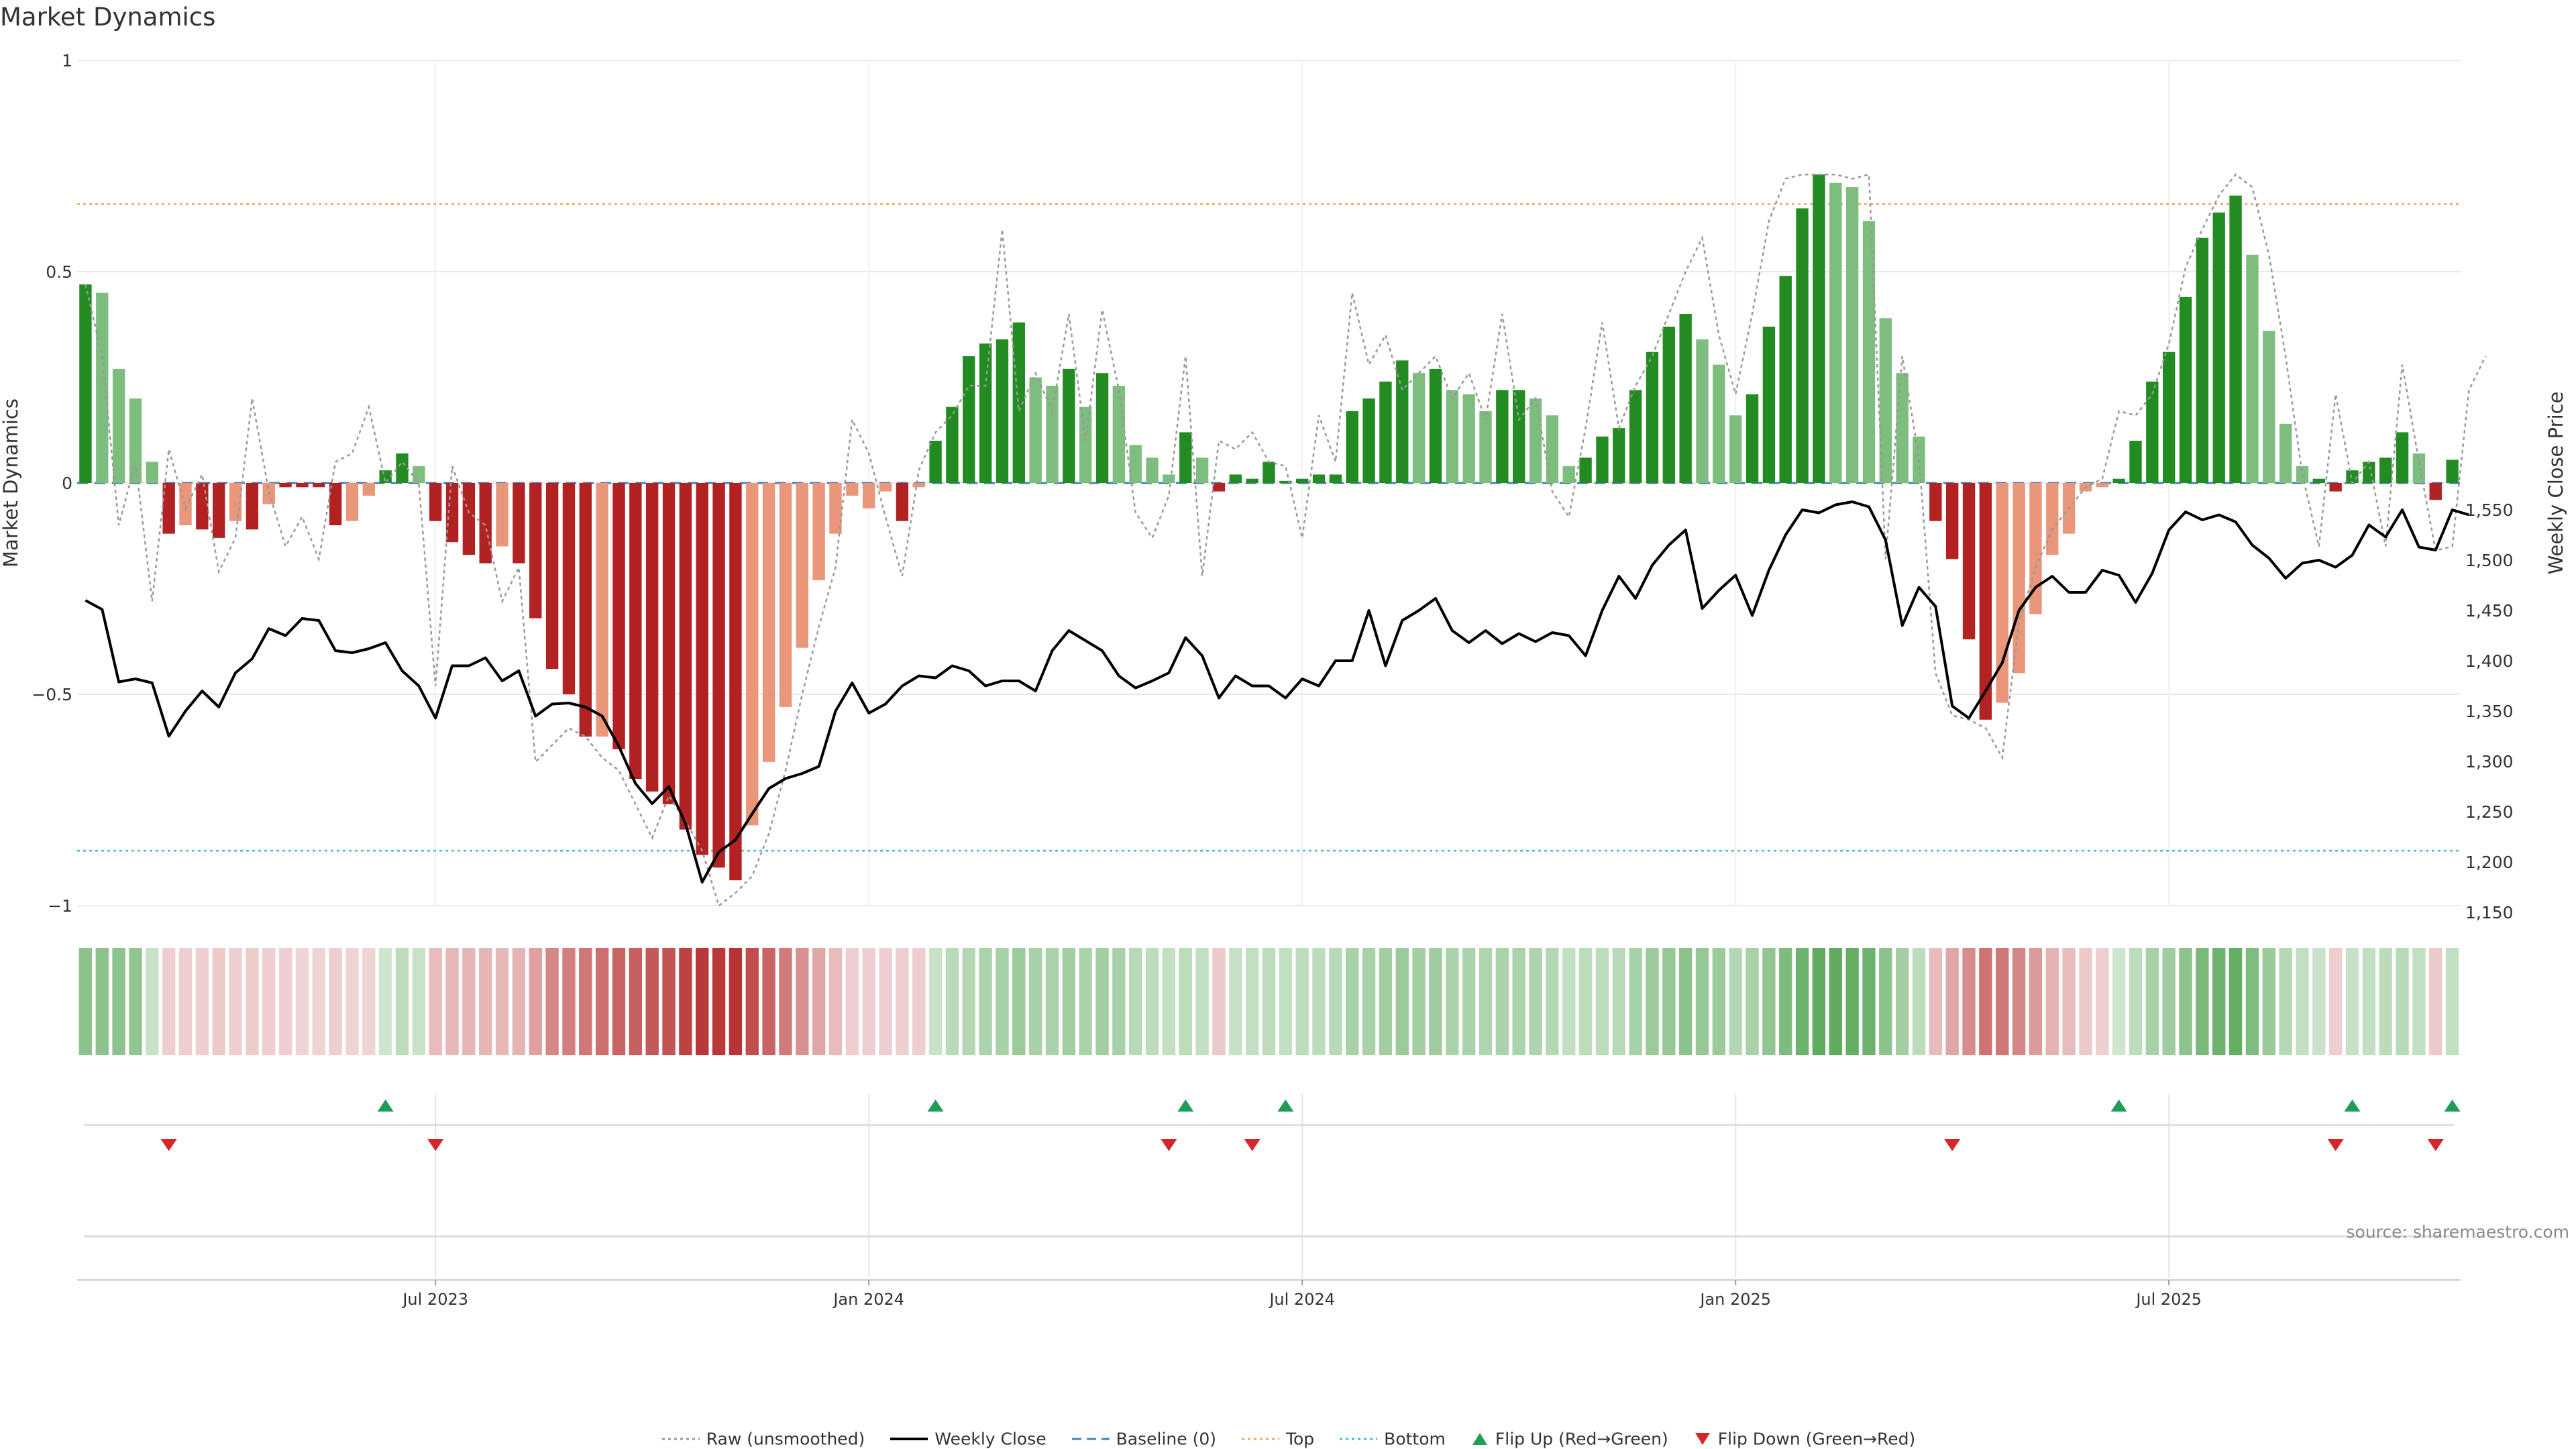 The image size is (2576, 1449). What do you see at coordinates (2489, 862) in the screenshot?
I see `right-tick-label: 1,200` at bounding box center [2489, 862].